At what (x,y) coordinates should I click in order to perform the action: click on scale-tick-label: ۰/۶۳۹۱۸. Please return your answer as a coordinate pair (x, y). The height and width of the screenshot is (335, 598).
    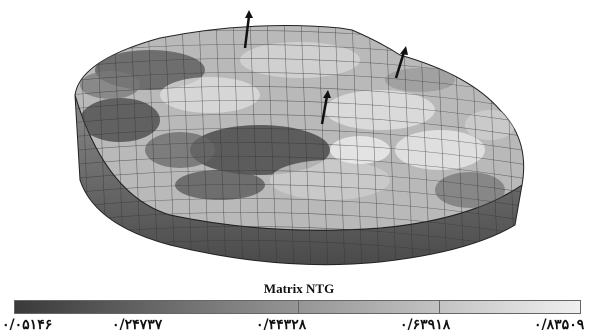
    Looking at the image, I should click on (425, 325).